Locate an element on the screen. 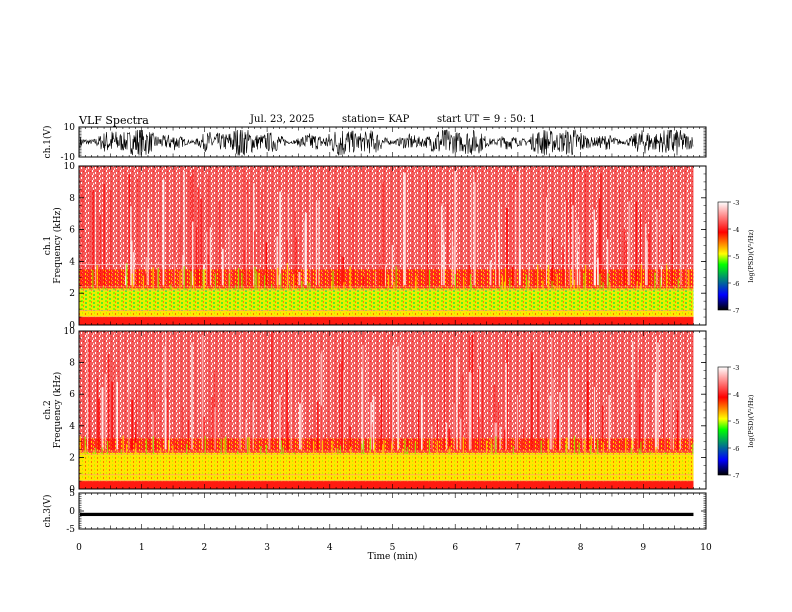 The width and height of the screenshot is (792, 612). x-tick-label: 7 is located at coordinates (518, 548).